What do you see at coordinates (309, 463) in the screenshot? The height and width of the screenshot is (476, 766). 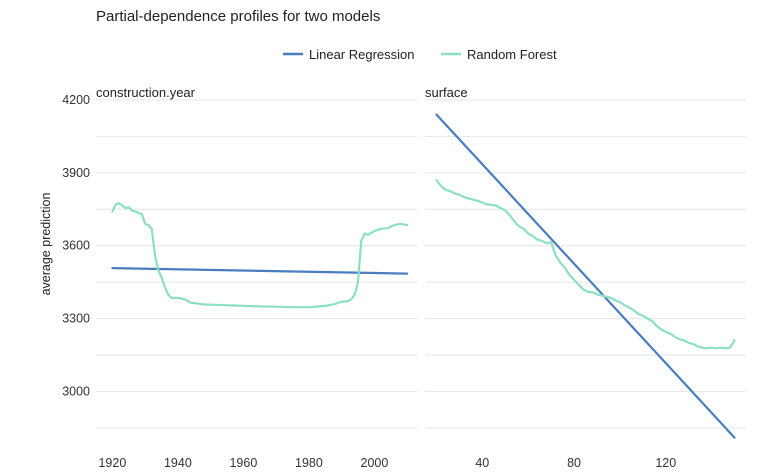 I see `x-tick-label: 1980` at bounding box center [309, 463].